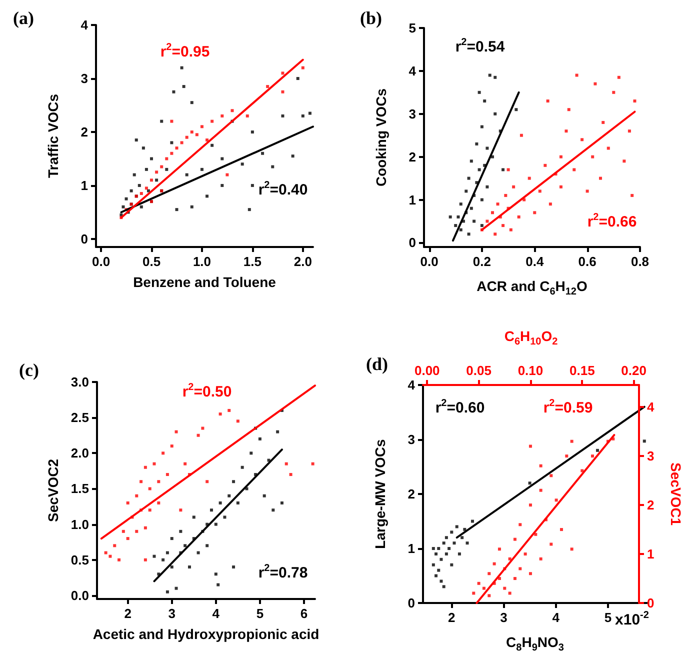 The image size is (691, 669). What do you see at coordinates (172, 613) in the screenshot?
I see `x-tick-label: 3` at bounding box center [172, 613].